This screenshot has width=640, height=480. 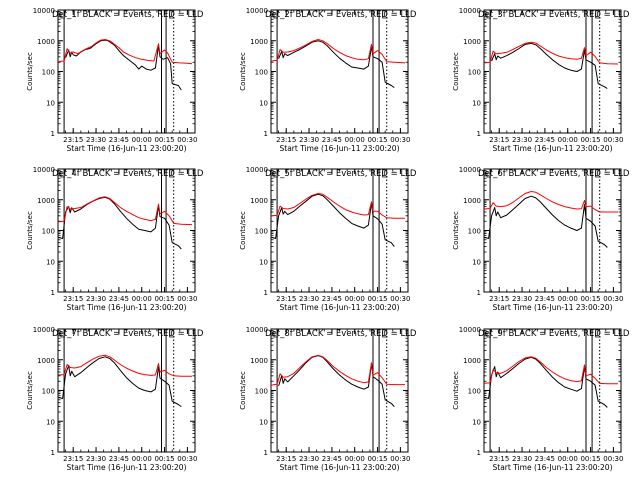 I want to click on panel-title: Det_7f BLACK = Events, RED = LLD, so click(x=128, y=334).